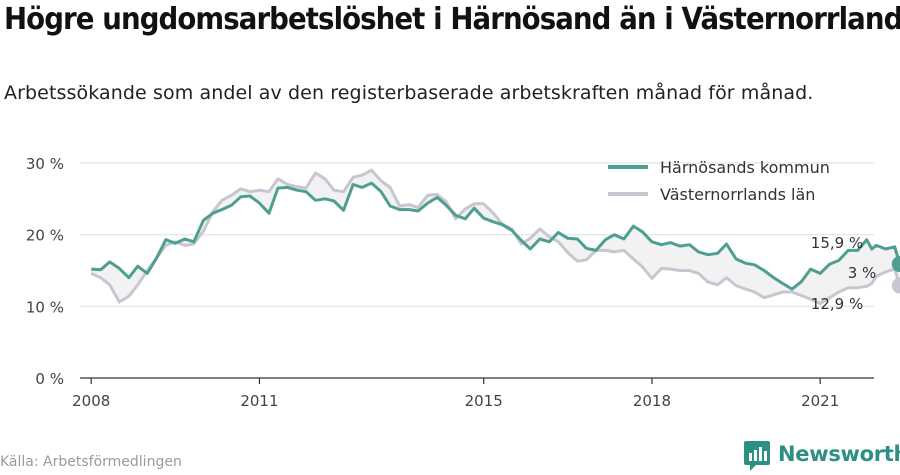  Describe the element at coordinates (45, 164) in the screenshot. I see `y-tick-label: 30 %` at that location.